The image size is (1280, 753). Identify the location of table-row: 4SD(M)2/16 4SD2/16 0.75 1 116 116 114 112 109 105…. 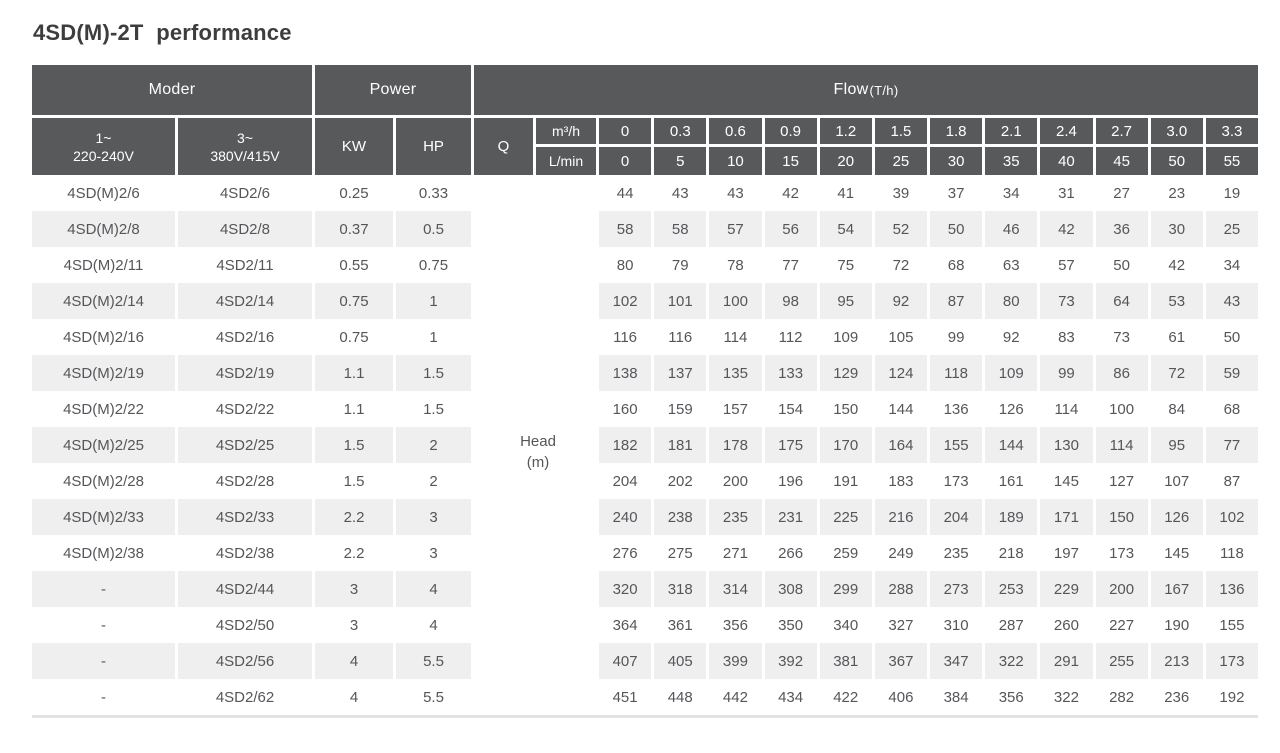
(645, 337).